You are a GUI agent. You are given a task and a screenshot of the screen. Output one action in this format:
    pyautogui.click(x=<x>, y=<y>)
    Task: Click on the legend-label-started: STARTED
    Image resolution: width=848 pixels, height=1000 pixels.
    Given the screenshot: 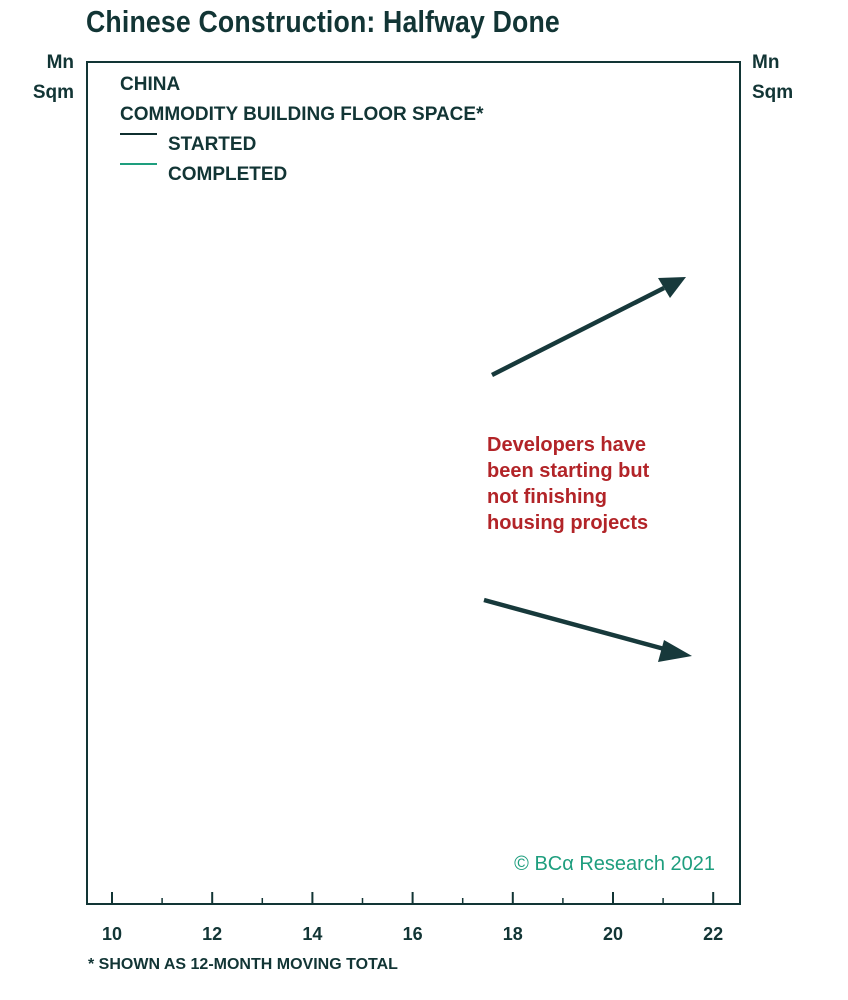 What is the action you would take?
    pyautogui.click(x=212, y=144)
    